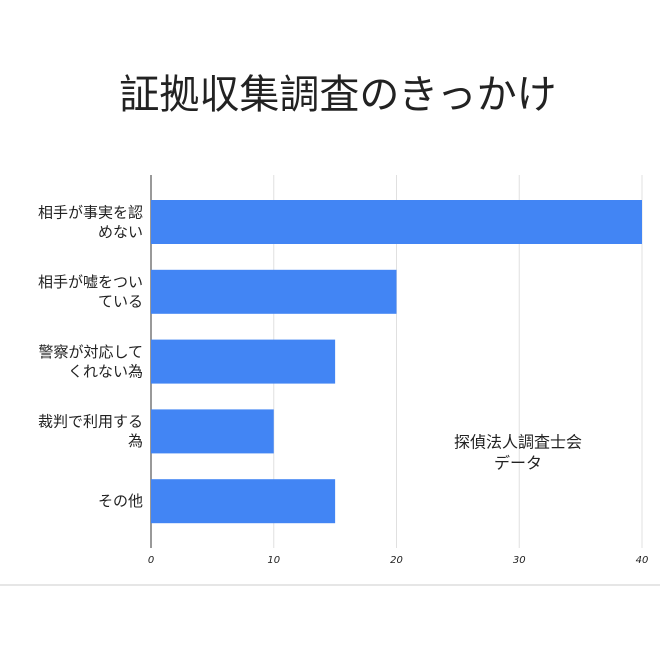  What do you see at coordinates (519, 560) in the screenshot?
I see `x-tick-label: 30` at bounding box center [519, 560].